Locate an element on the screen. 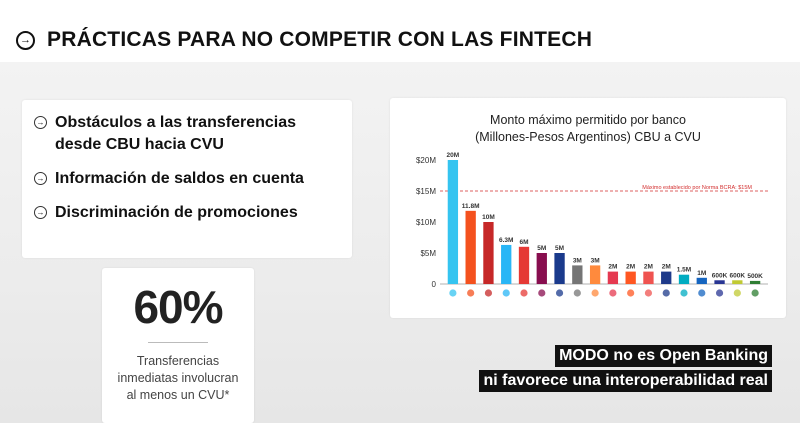  y-tick-label: $20M is located at coordinates (426, 160).